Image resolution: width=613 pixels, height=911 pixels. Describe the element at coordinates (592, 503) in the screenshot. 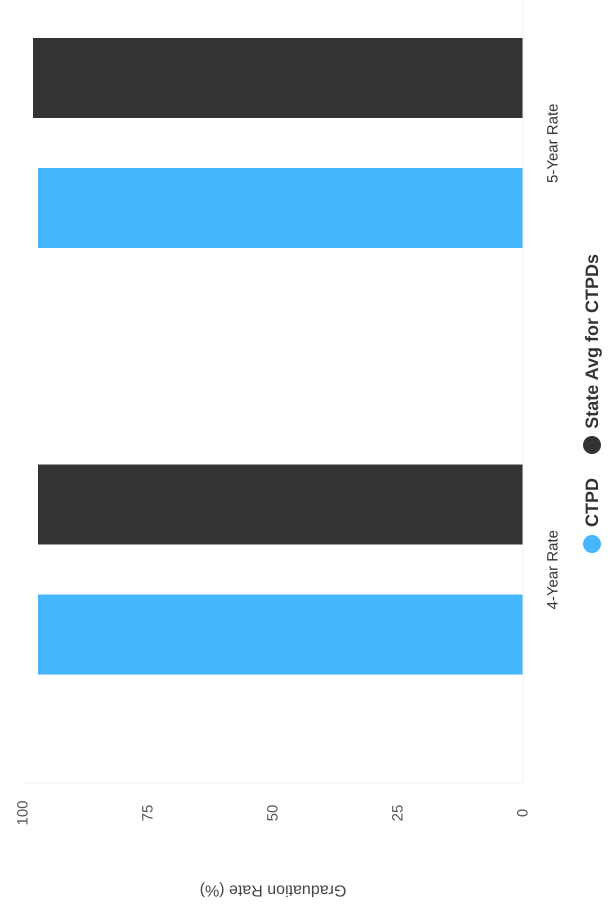

I see `text: CTPD` at that location.